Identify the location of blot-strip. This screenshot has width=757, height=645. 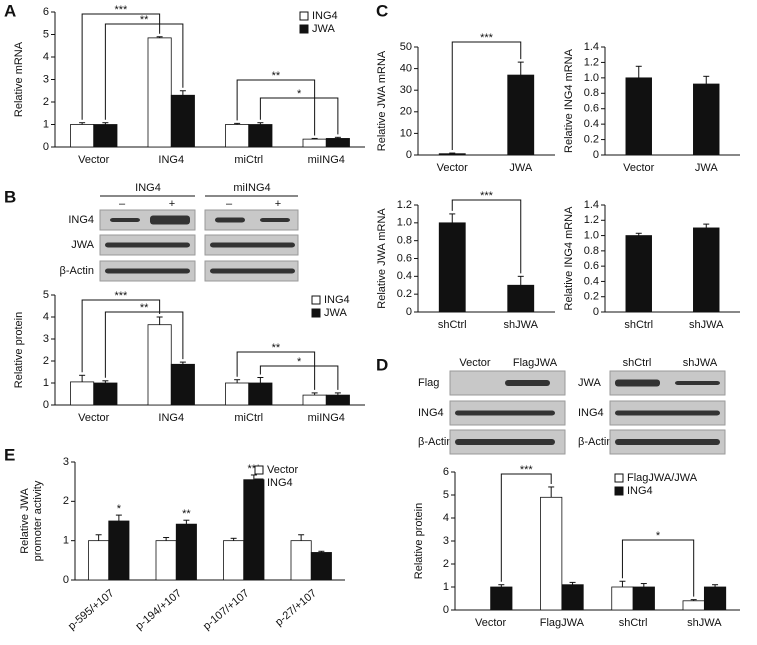
(251, 220).